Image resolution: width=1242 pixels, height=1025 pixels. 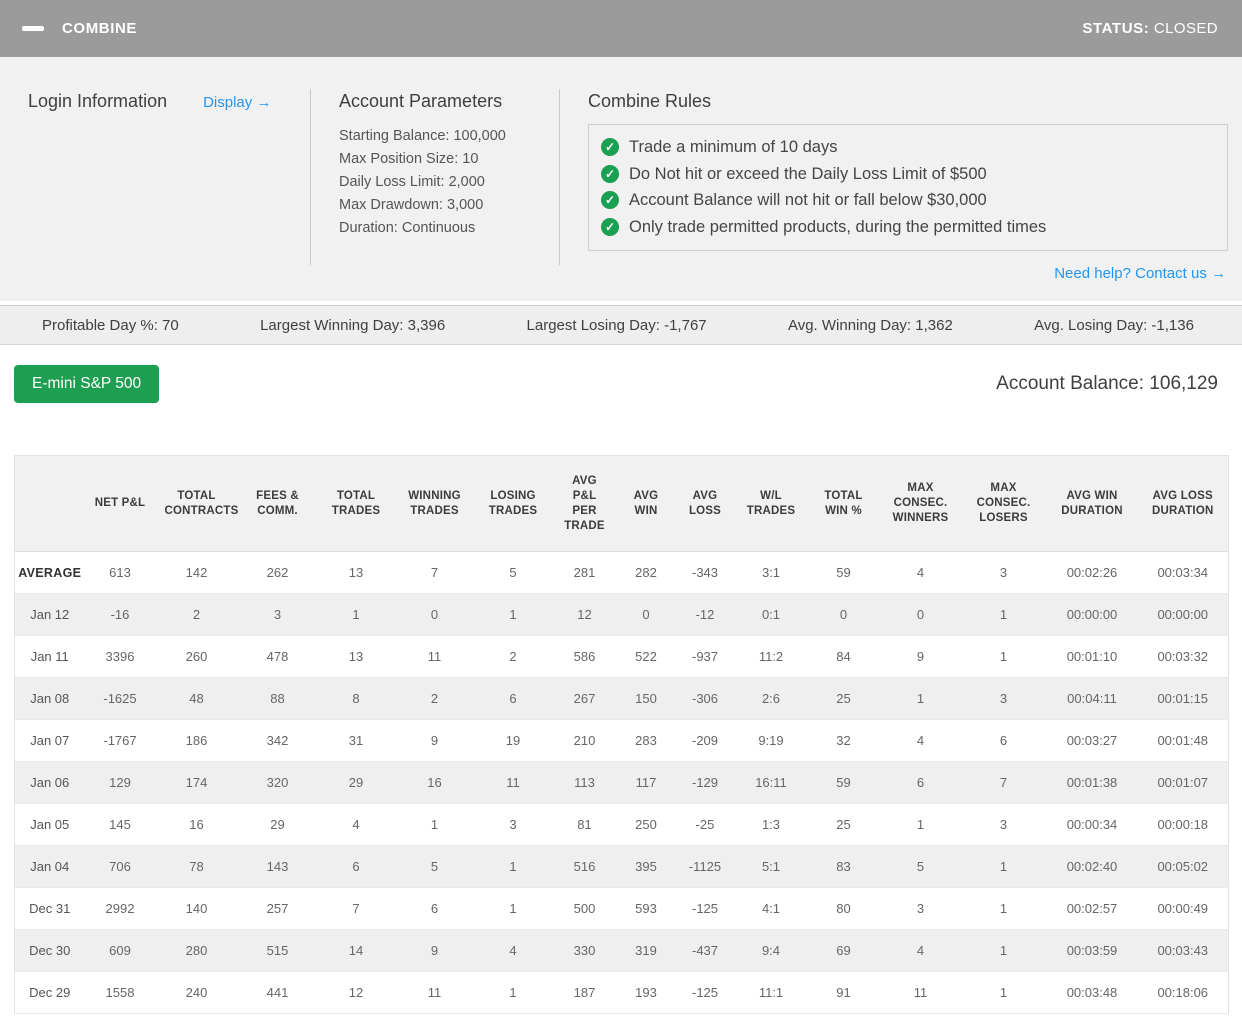 What do you see at coordinates (356, 950) in the screenshot?
I see `cell-value: 14` at bounding box center [356, 950].